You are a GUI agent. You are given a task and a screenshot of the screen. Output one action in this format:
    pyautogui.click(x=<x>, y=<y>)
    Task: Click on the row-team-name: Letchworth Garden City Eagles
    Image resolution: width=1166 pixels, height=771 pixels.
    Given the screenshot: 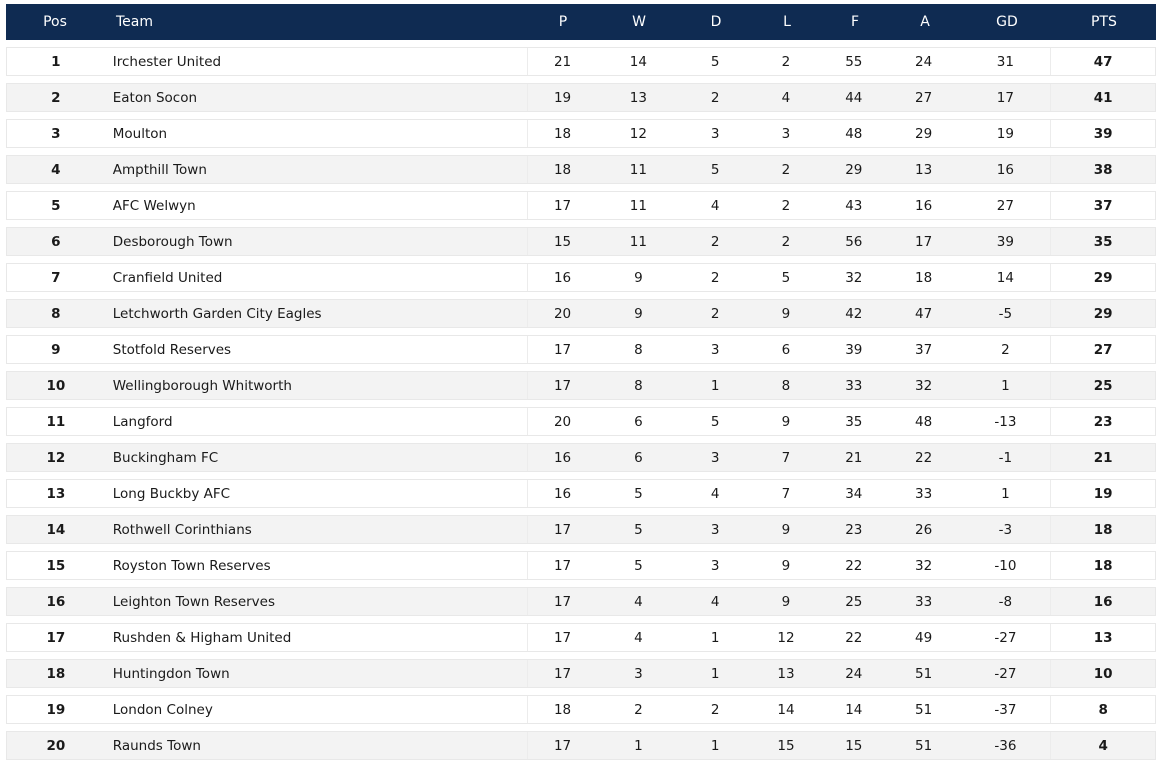 What is the action you would take?
    pyautogui.click(x=316, y=313)
    